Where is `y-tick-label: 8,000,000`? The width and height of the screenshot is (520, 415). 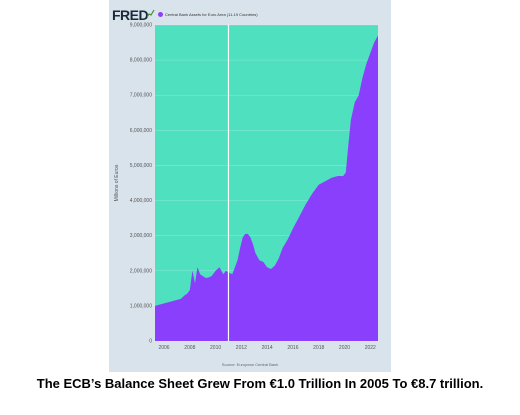
y-tick-label: 8,000,000 is located at coordinates (141, 61).